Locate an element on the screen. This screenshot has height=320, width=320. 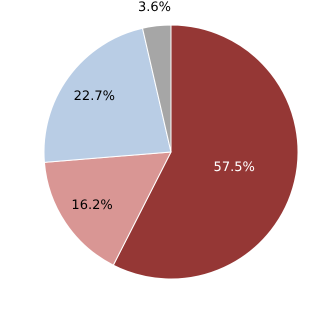
data-label: 16.2% is located at coordinates (92, 205).